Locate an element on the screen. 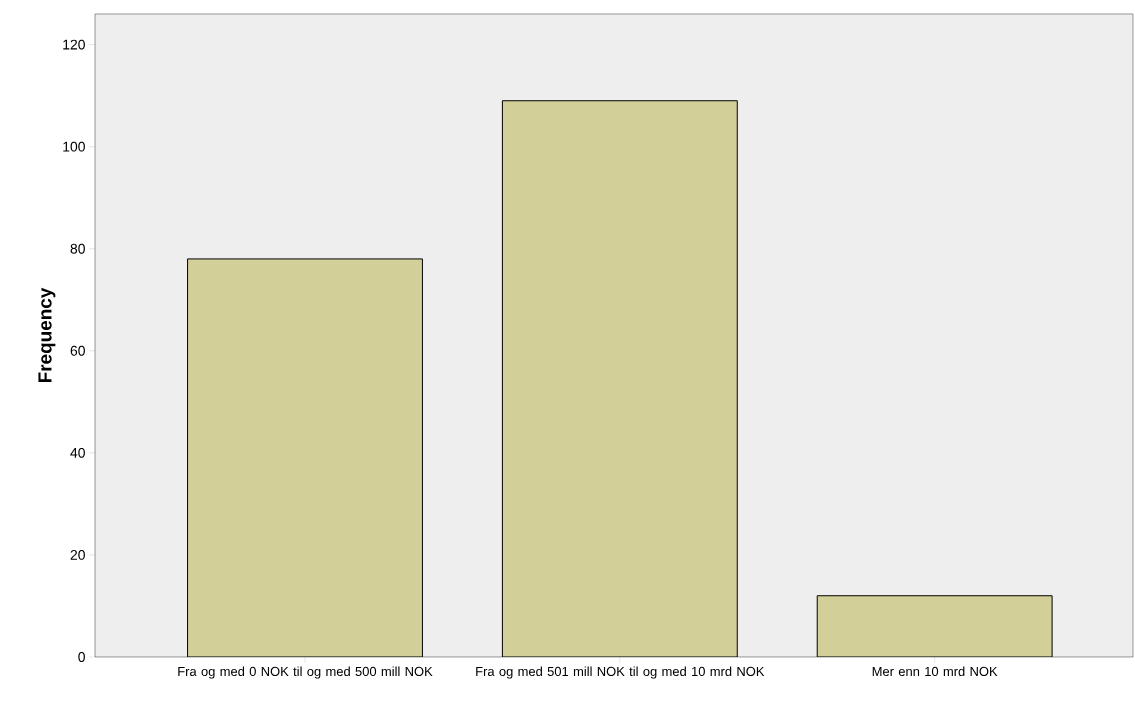 Image resolution: width=1135 pixels, height=711 pixels. y-tick-label: 100 is located at coordinates (74, 146).